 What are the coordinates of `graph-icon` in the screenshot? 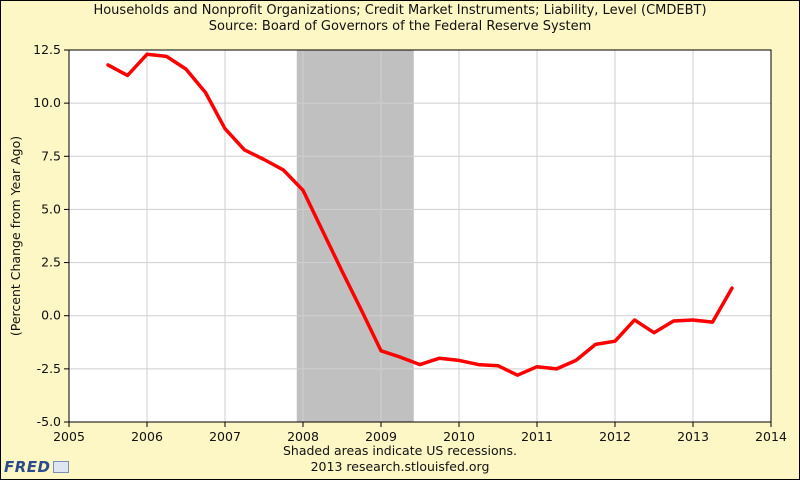 It's located at (60, 467).